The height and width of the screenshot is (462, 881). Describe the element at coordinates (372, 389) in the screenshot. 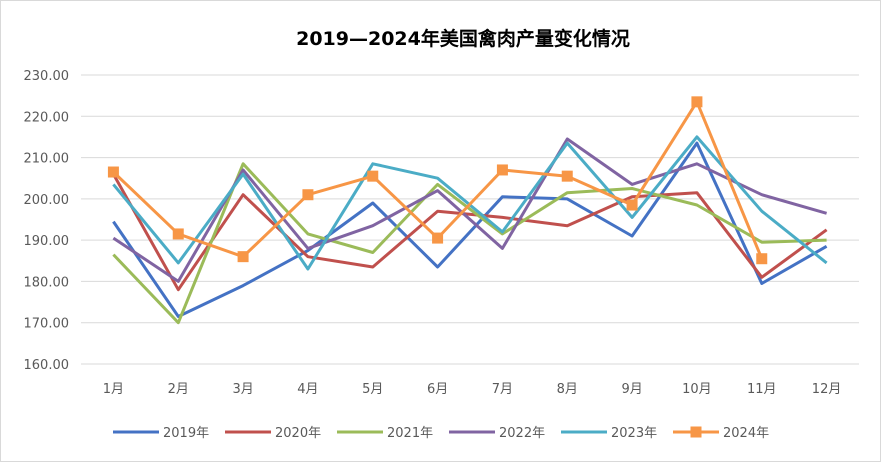

I see `x-tick-label: 5月` at that location.